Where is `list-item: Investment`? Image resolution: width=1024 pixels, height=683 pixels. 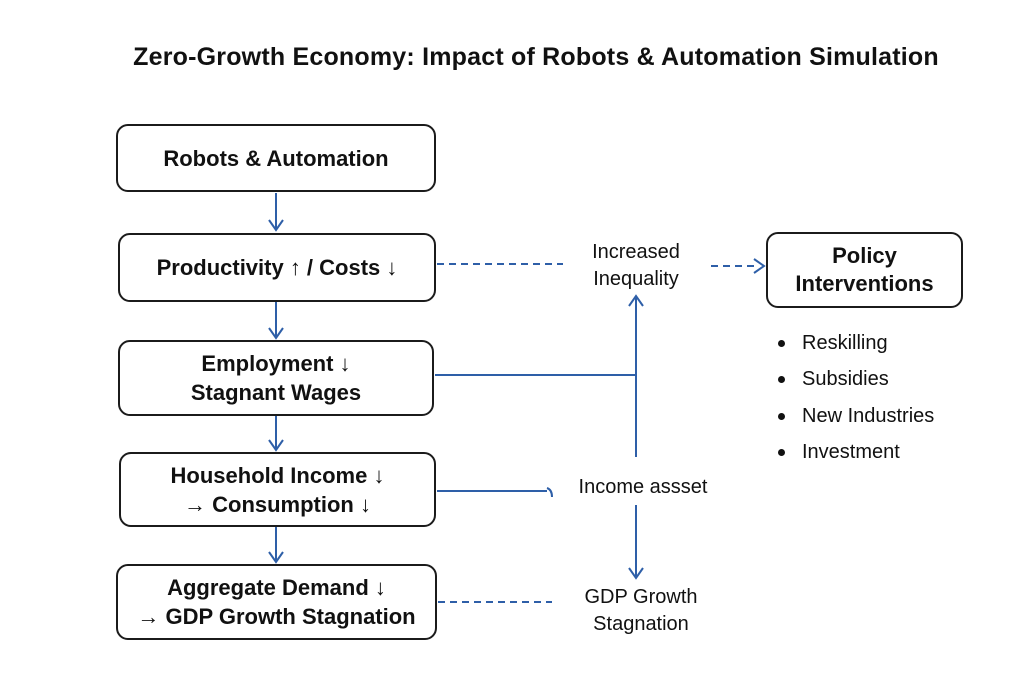
list-item: Investment is located at coordinates (856, 453).